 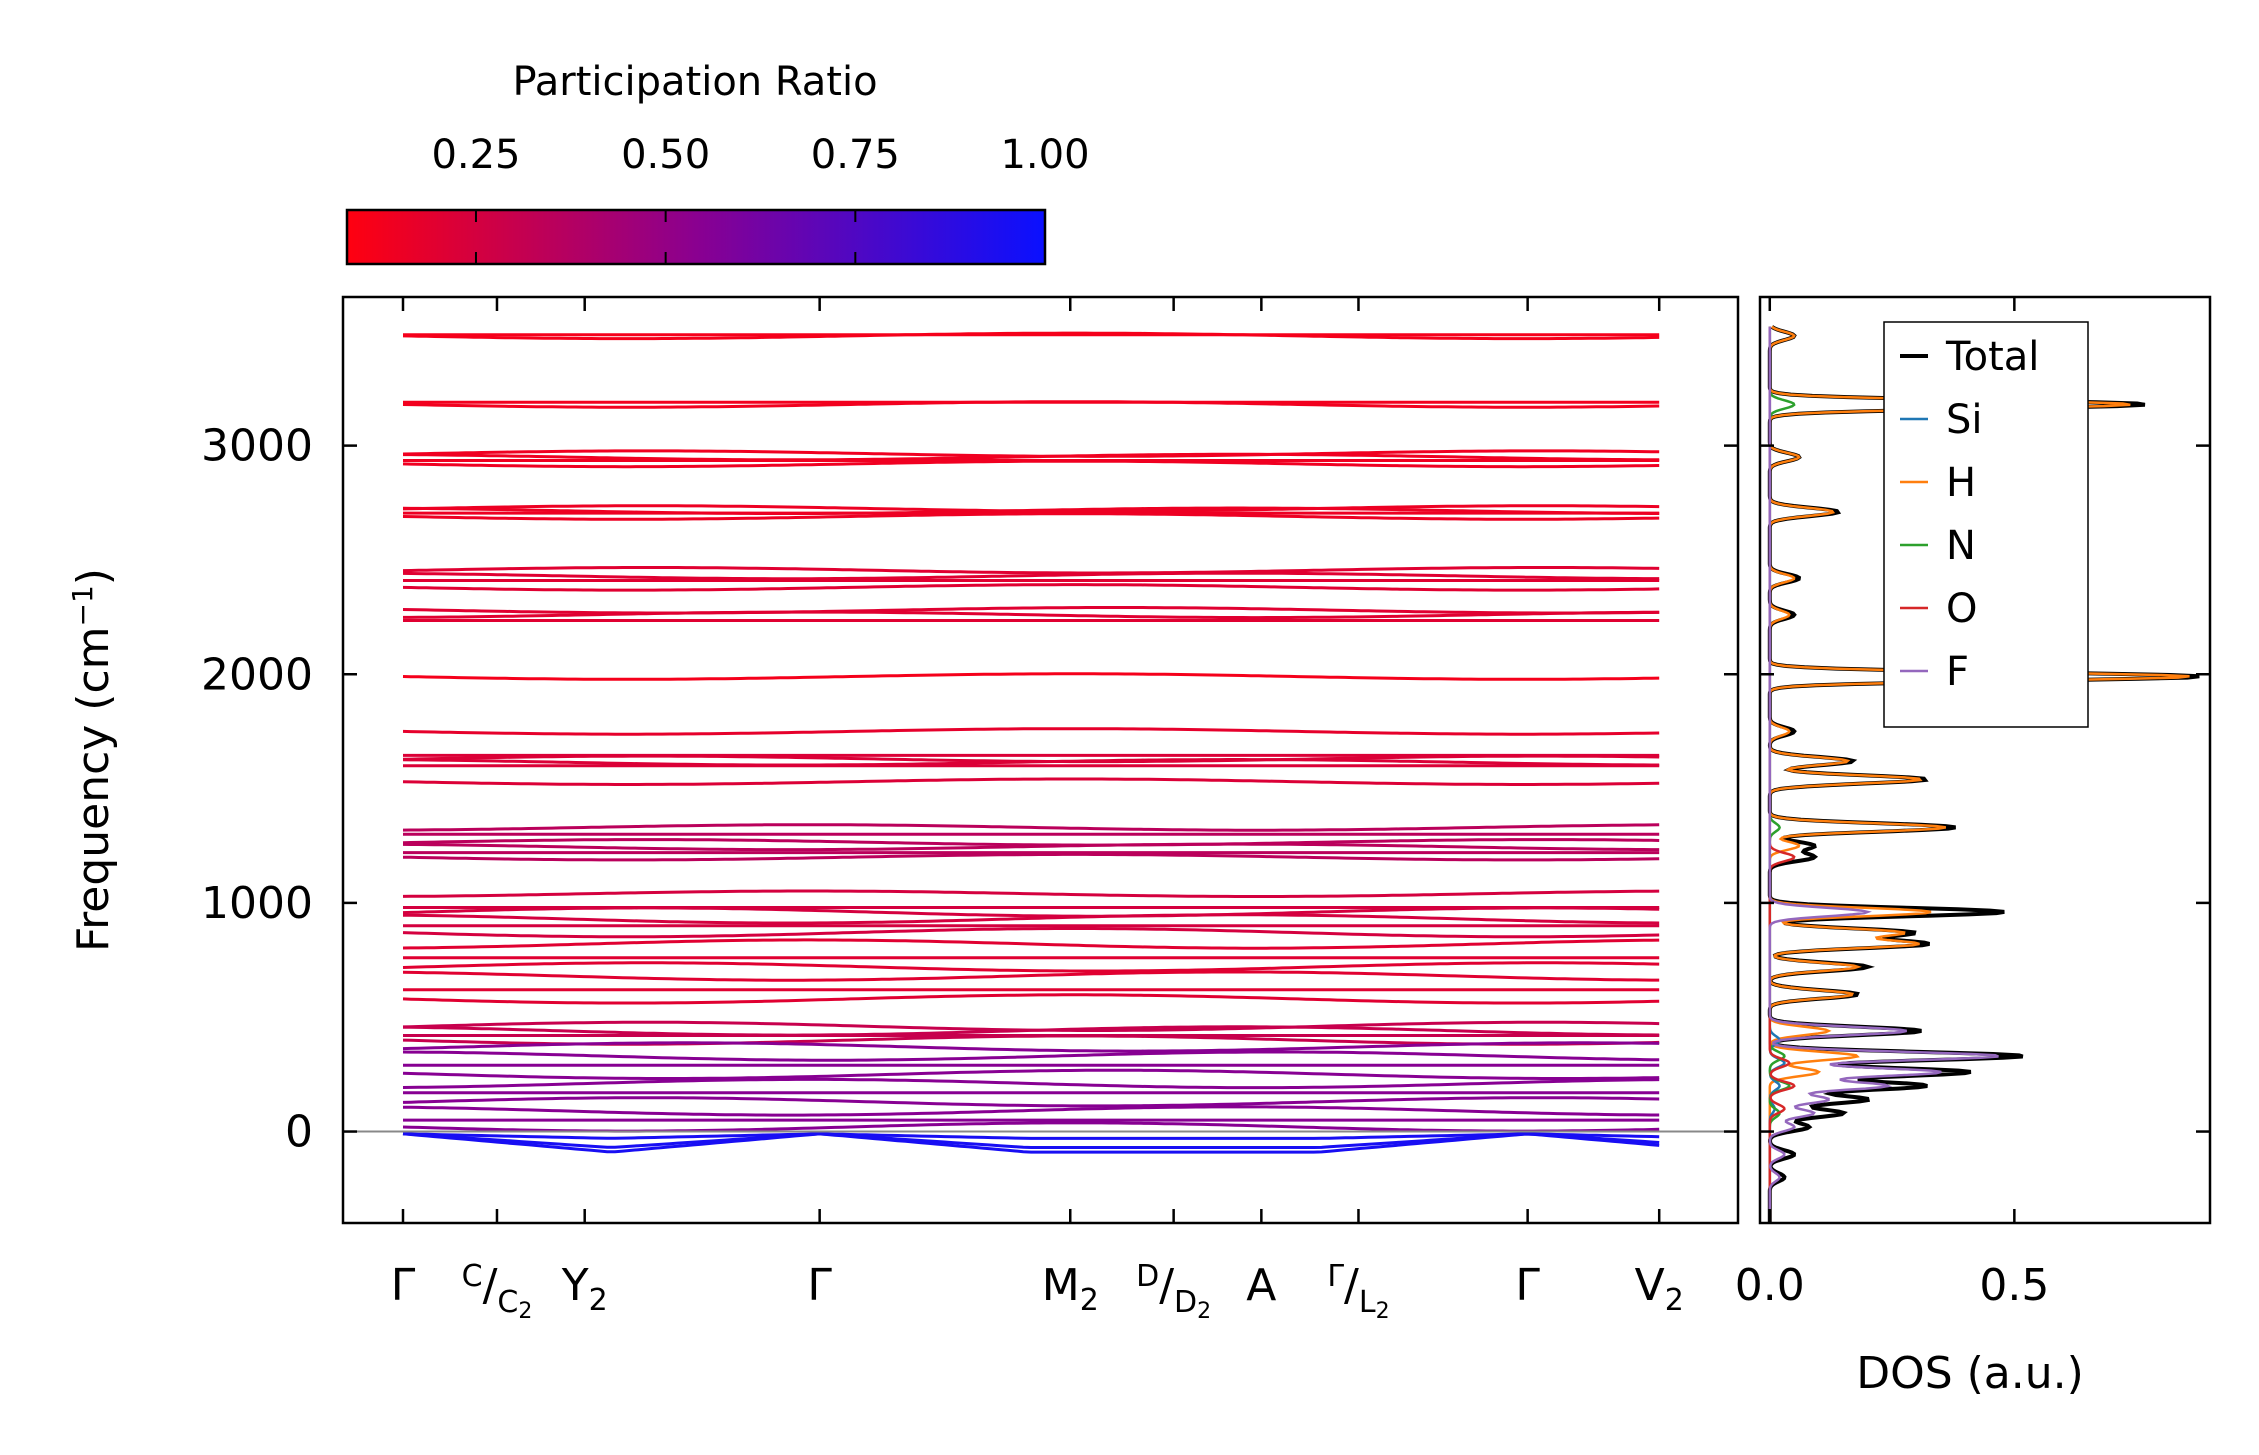 What do you see at coordinates (1659, 1289) in the screenshot?
I see `k-point-label: V2` at bounding box center [1659, 1289].